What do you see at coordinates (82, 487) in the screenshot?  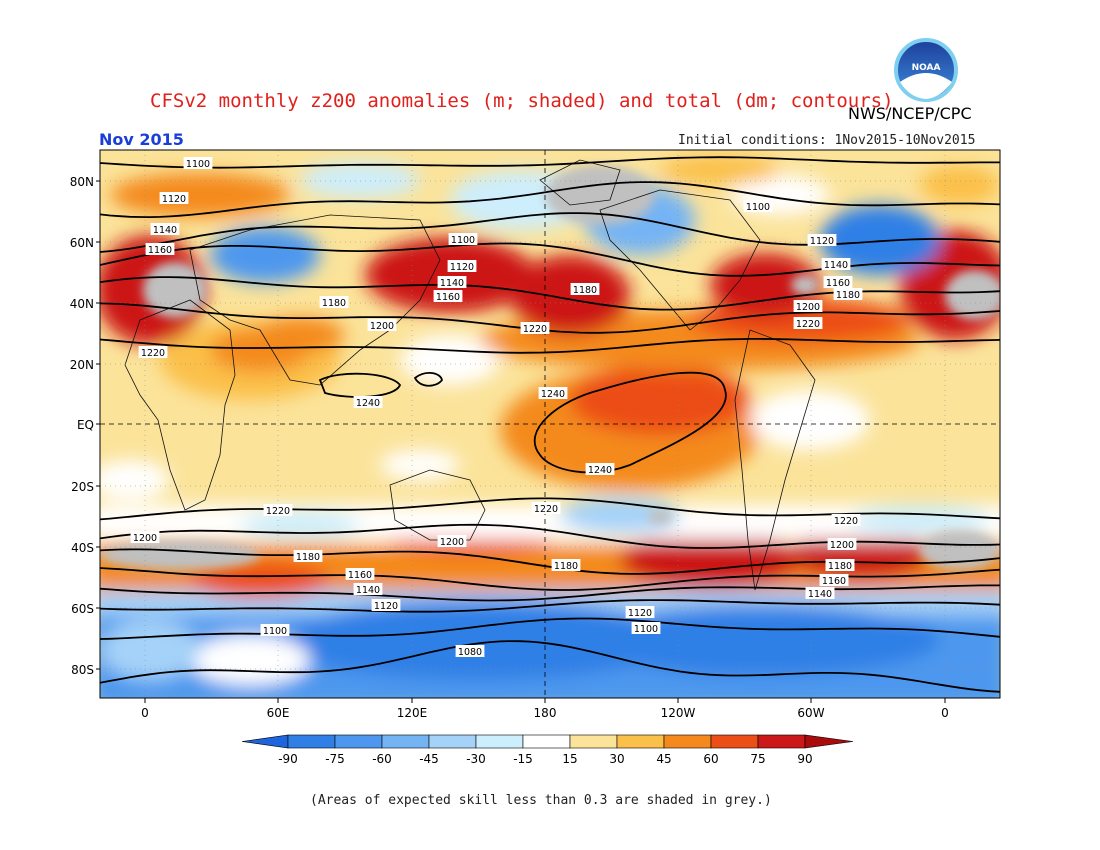 I see `lat-label: 20S` at bounding box center [82, 487].